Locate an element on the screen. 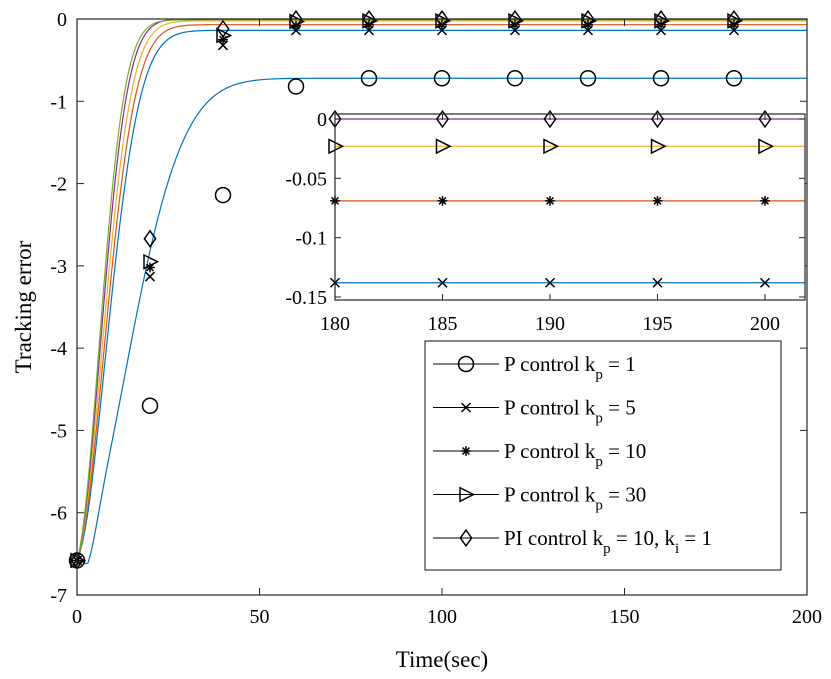  y-tick-label: -7 is located at coordinates (58, 596).